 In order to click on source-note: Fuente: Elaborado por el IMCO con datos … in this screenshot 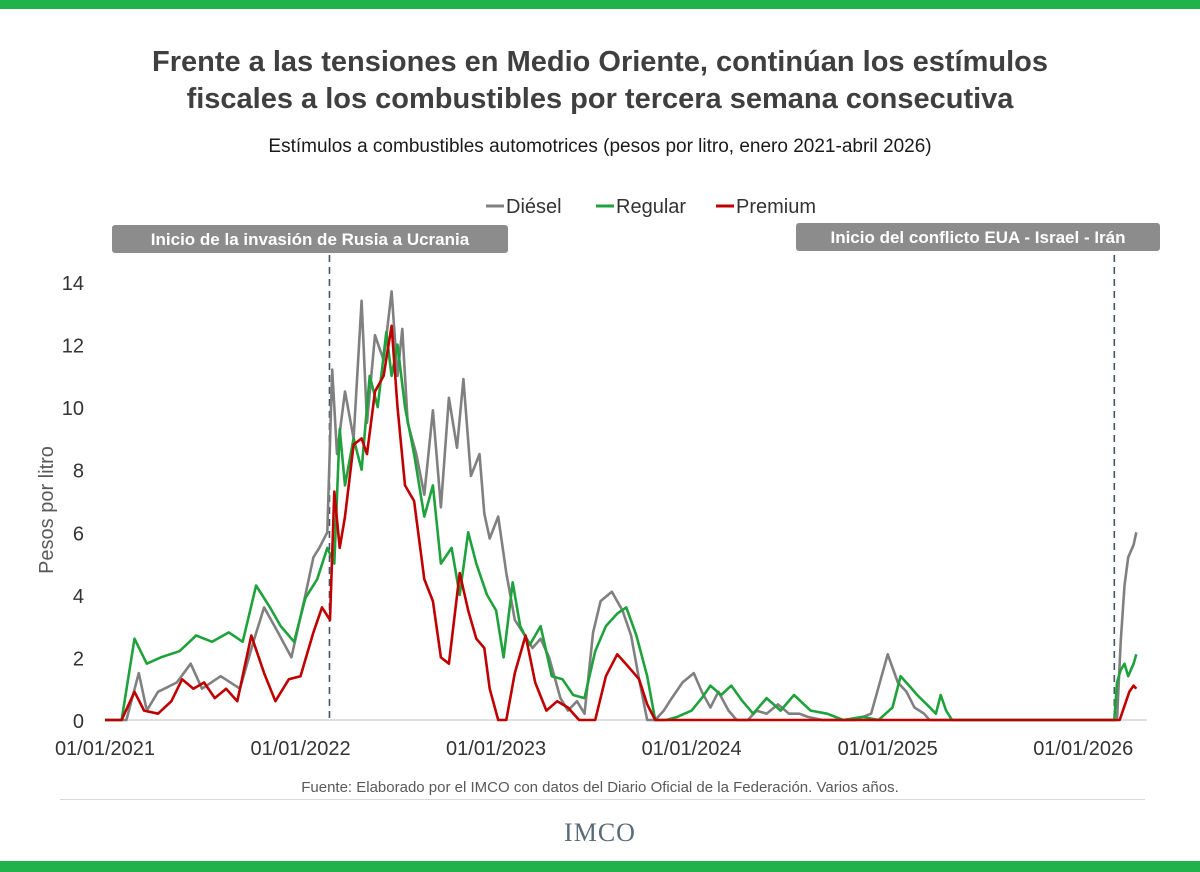, I will do `click(600, 787)`.